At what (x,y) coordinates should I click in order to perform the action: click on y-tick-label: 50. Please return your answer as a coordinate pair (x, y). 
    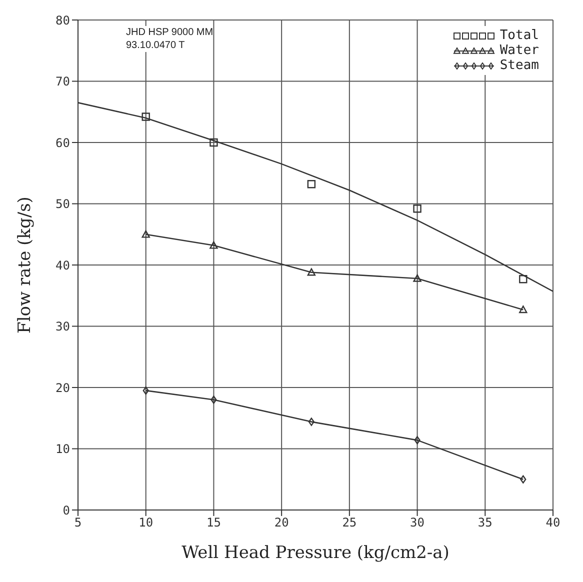
    Looking at the image, I should click on (63, 204).